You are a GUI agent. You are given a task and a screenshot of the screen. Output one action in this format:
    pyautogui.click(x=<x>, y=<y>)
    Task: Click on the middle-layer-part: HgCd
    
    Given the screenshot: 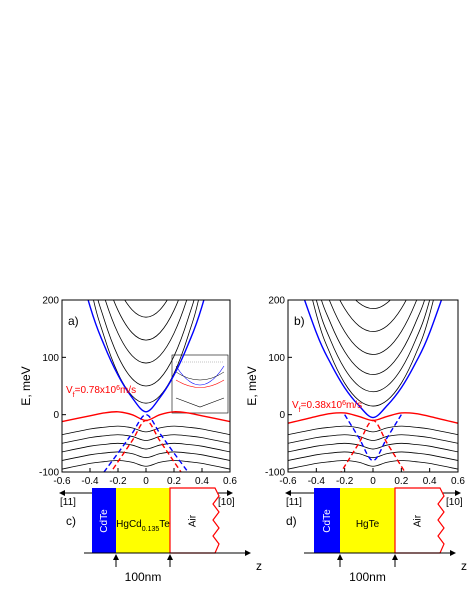 What is the action you would take?
    pyautogui.click(x=129, y=524)
    